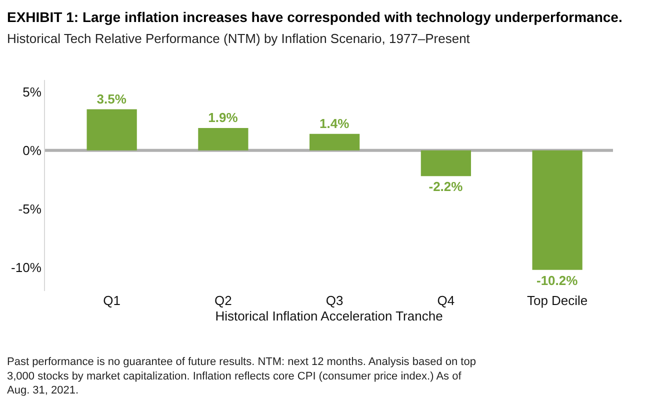 This screenshot has height=401, width=663. Describe the element at coordinates (314, 17) in the screenshot. I see `chart-title: EXHIBIT 1: Large inflation increases have corresponded with technology underperformance.` at that location.